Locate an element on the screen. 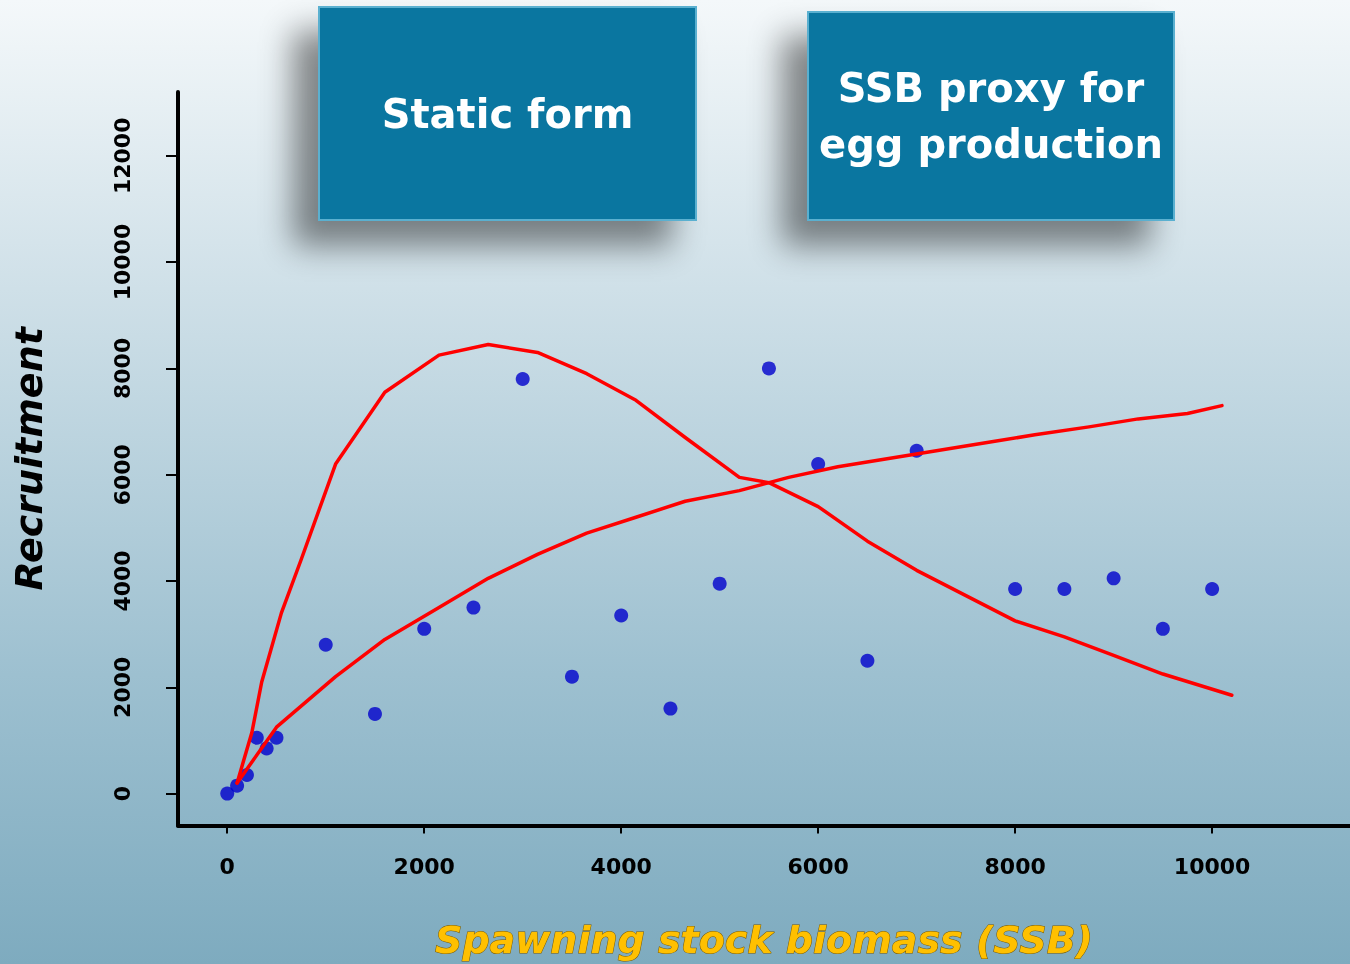 The width and height of the screenshot is (1350, 964). x-tick-label: 0 is located at coordinates (227, 866).